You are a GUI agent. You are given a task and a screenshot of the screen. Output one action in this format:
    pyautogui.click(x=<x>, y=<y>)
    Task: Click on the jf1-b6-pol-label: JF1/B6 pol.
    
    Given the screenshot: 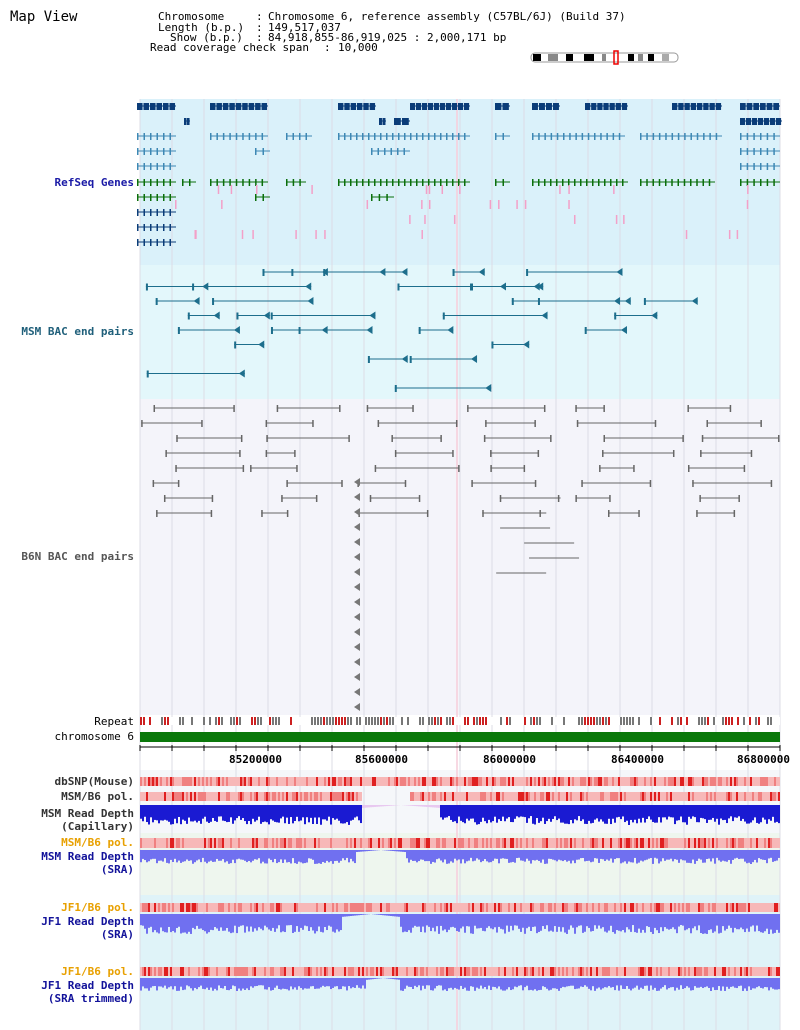 What is the action you would take?
    pyautogui.click(x=97, y=907)
    